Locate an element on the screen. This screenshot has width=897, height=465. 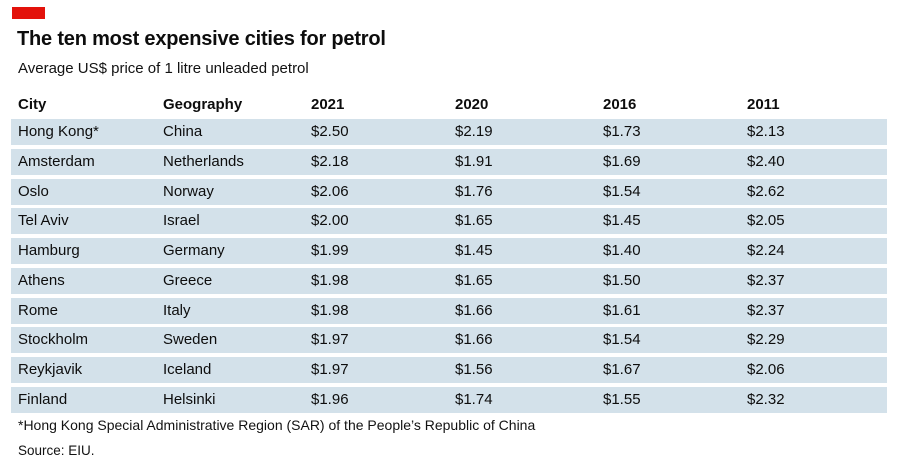
cell-y2020: $1.56 is located at coordinates (474, 369).